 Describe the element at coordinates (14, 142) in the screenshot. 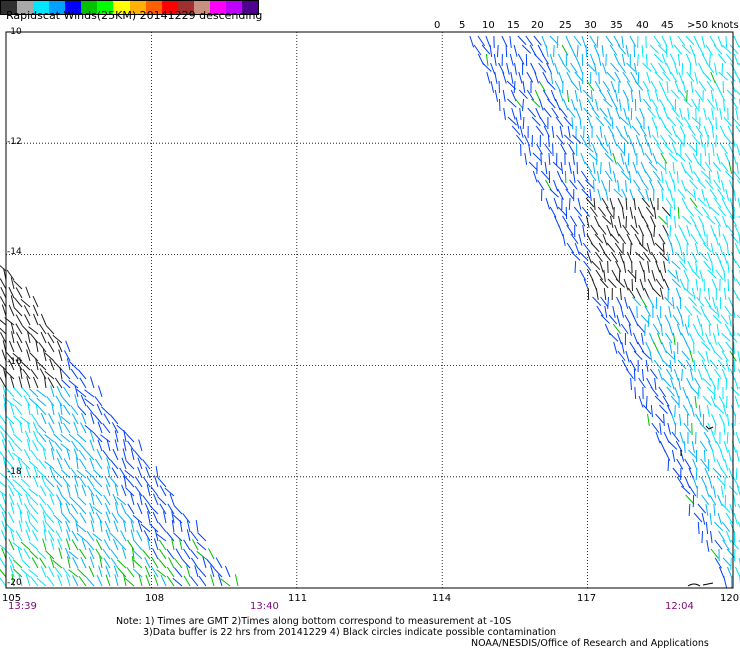

I see `lat-label: -12` at that location.